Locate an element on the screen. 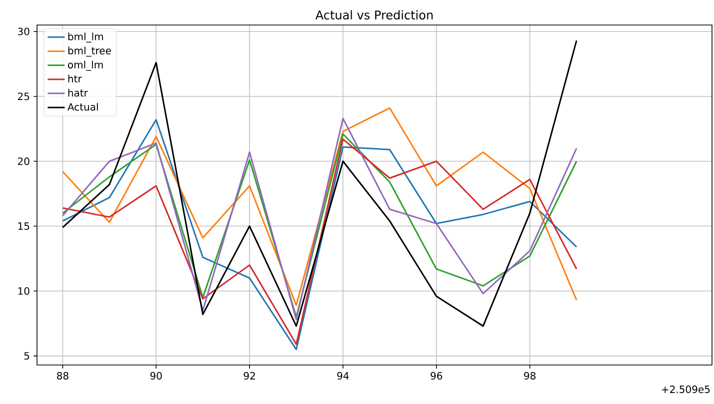  legend-label: bml_tree is located at coordinates (89, 51).